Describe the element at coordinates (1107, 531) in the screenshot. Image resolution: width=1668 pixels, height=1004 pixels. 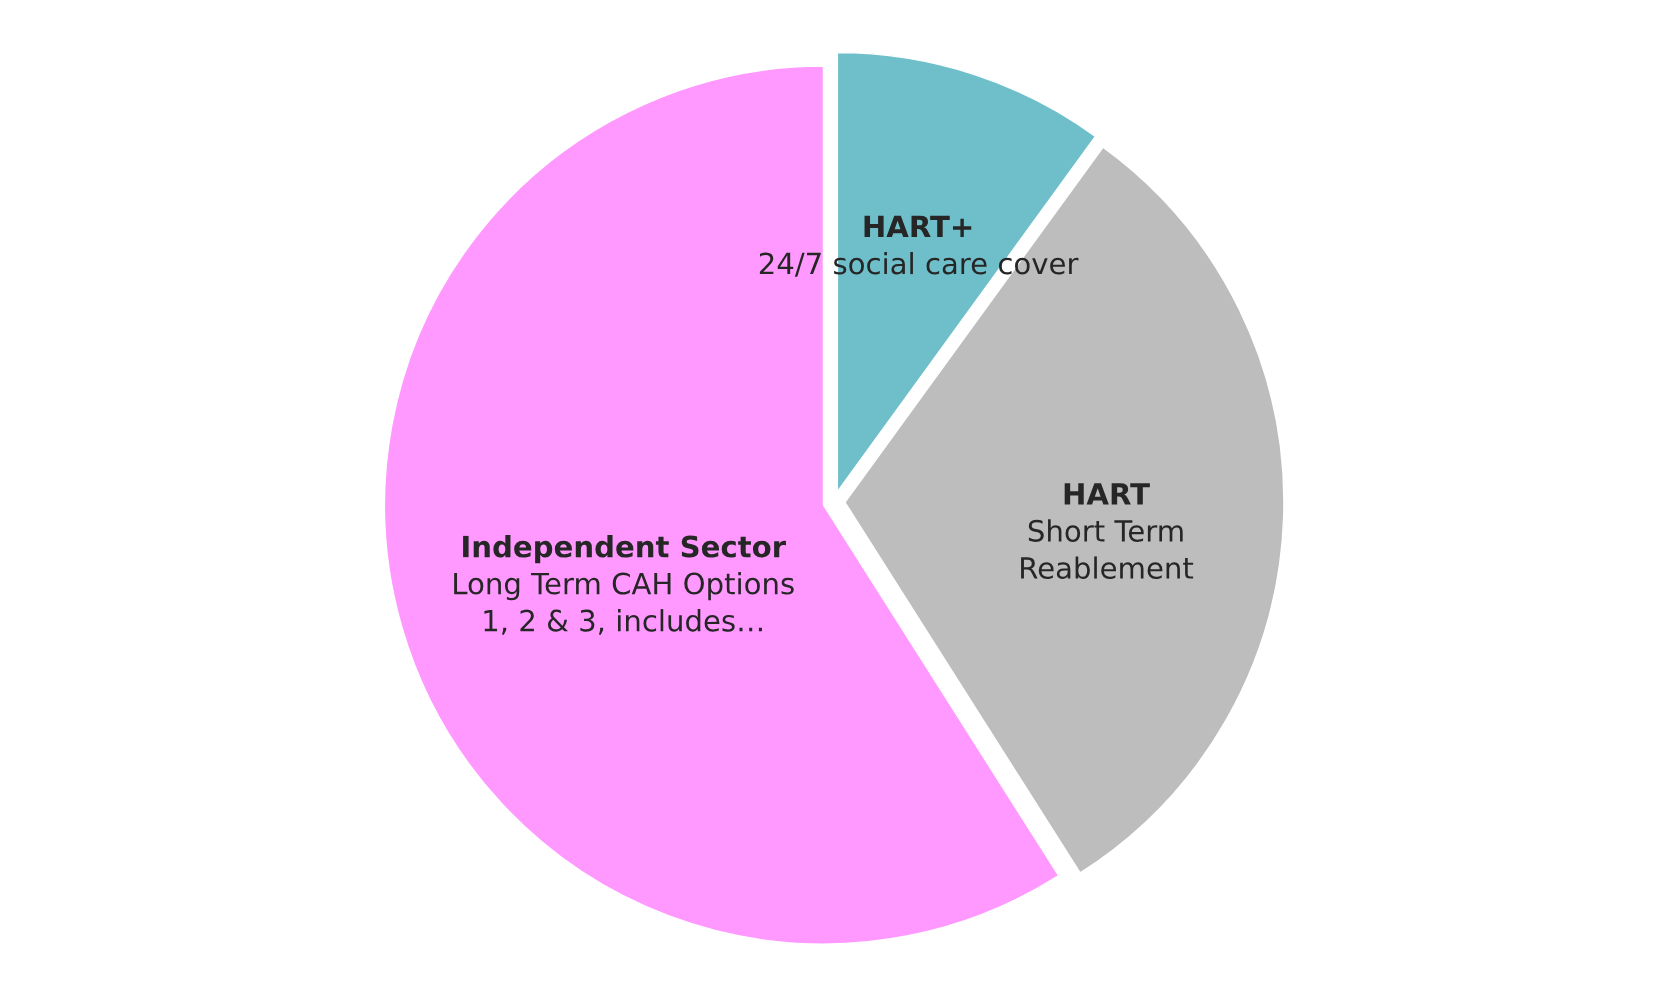
I see `slice-label: HART Short Term Reablement` at that location.